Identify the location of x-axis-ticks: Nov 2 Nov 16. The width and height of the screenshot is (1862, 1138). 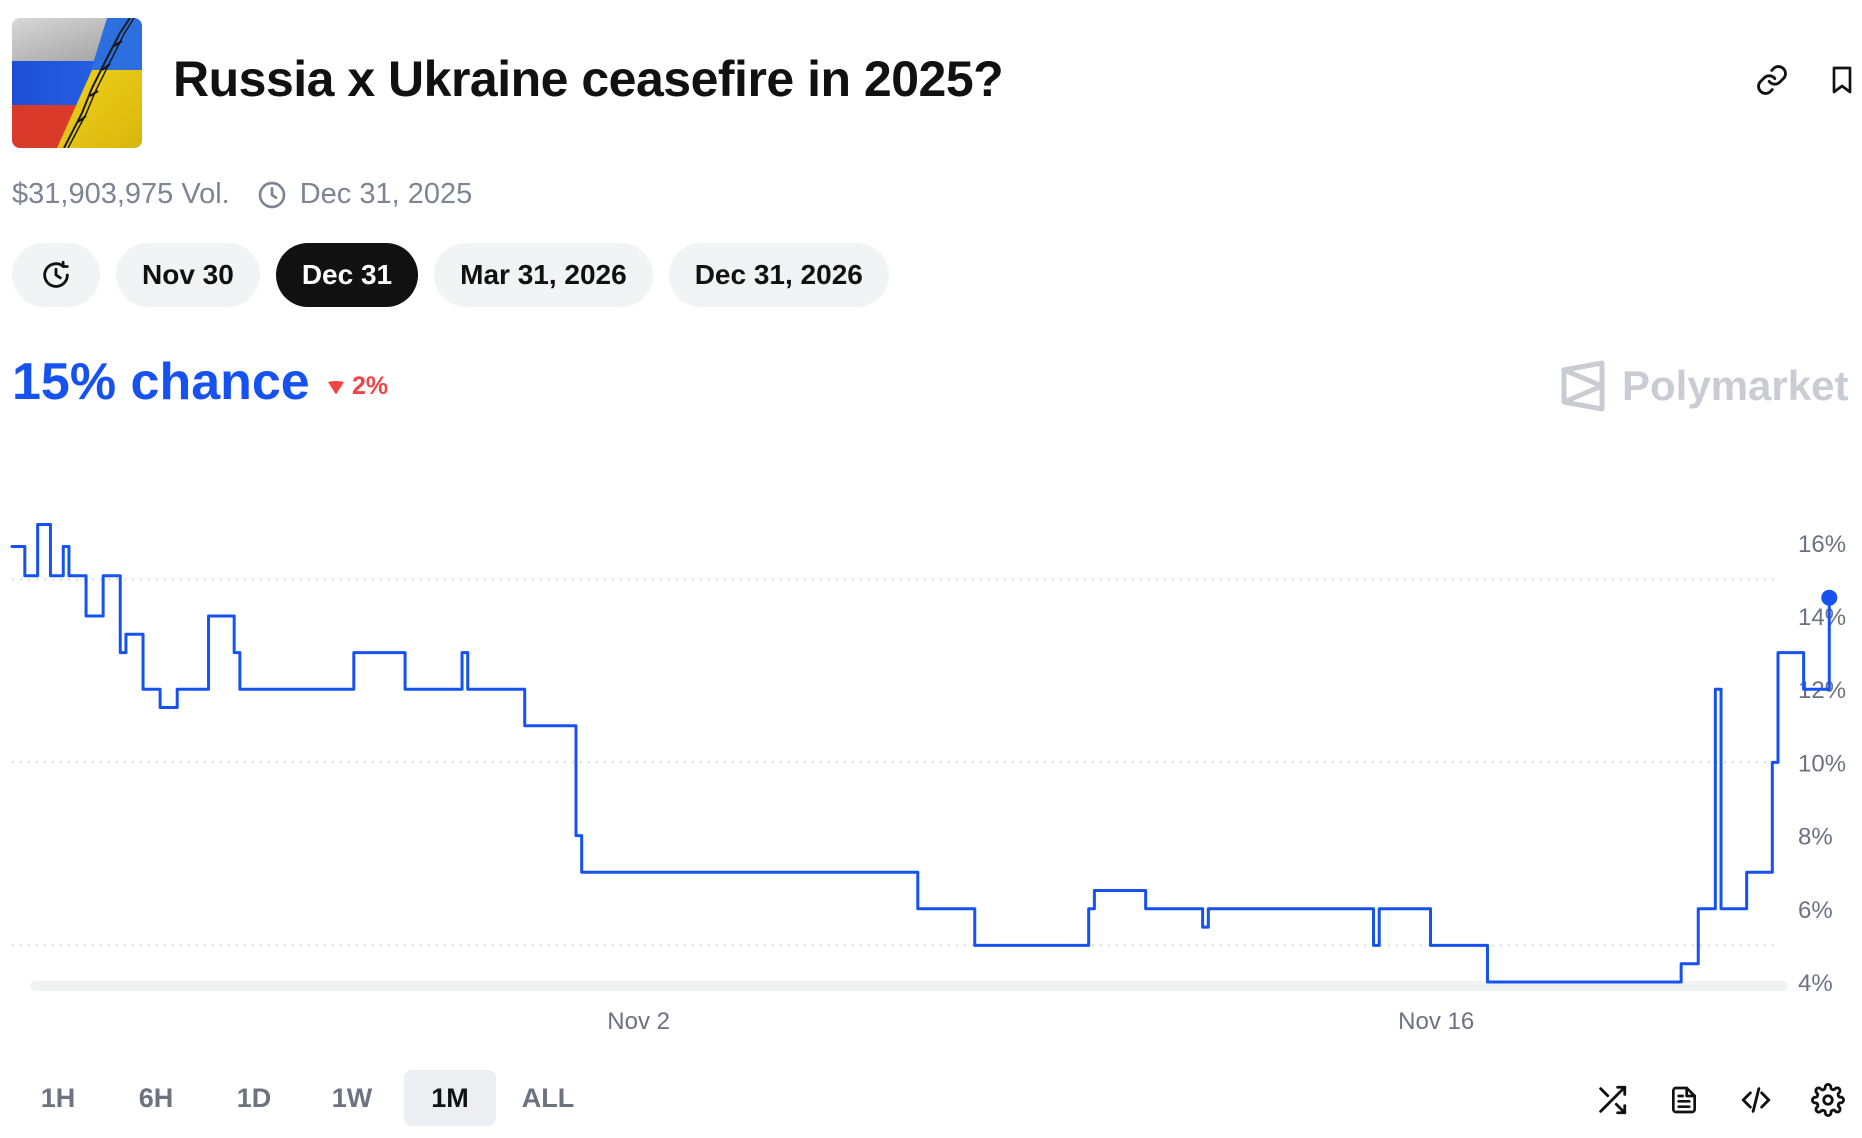
(1040, 1021).